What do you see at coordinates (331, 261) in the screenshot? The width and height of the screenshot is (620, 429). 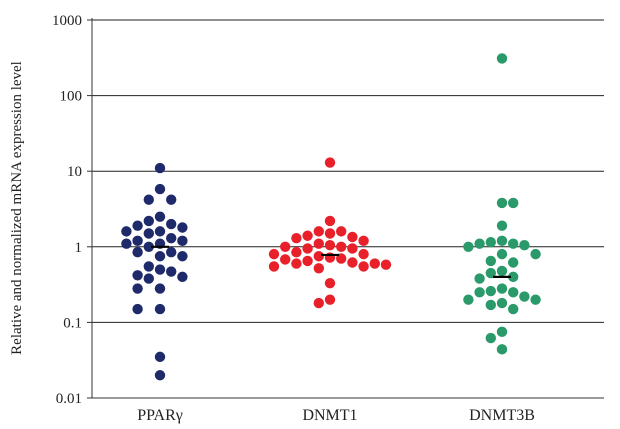 I see `median-markers` at bounding box center [331, 261].